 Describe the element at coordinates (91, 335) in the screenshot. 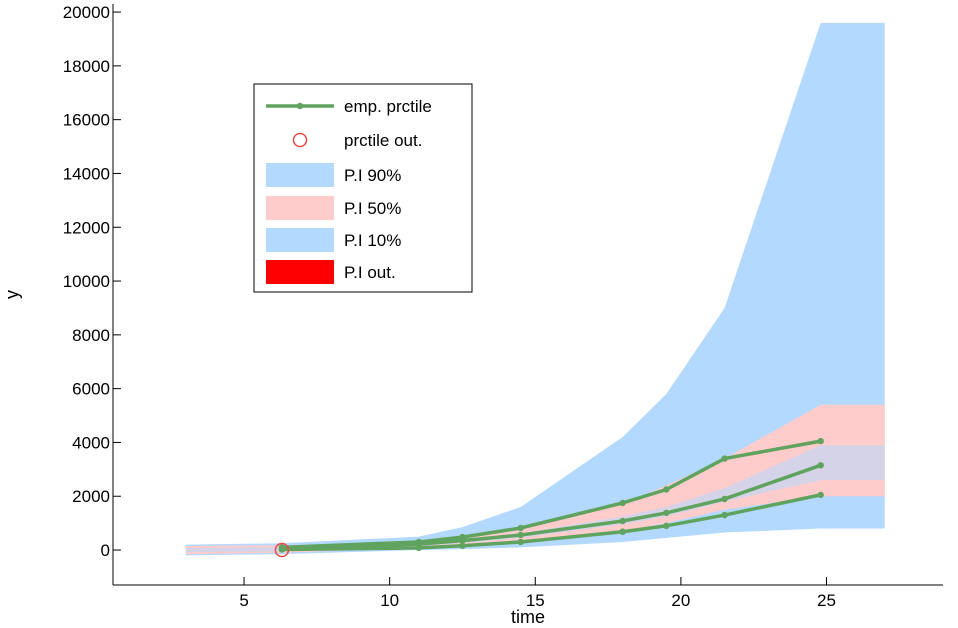

I see `y-tick-label: 8000` at that location.